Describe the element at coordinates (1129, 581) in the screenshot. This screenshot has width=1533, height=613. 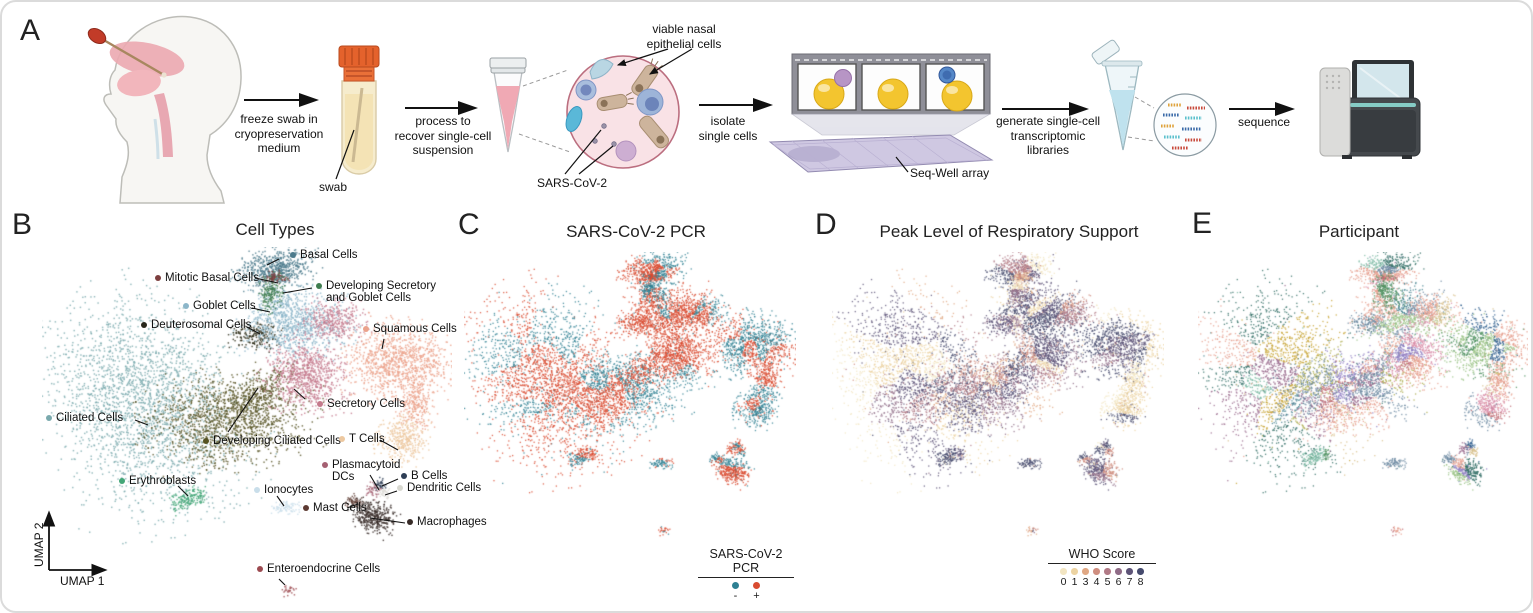
I see `who-score-value: 7` at that location.